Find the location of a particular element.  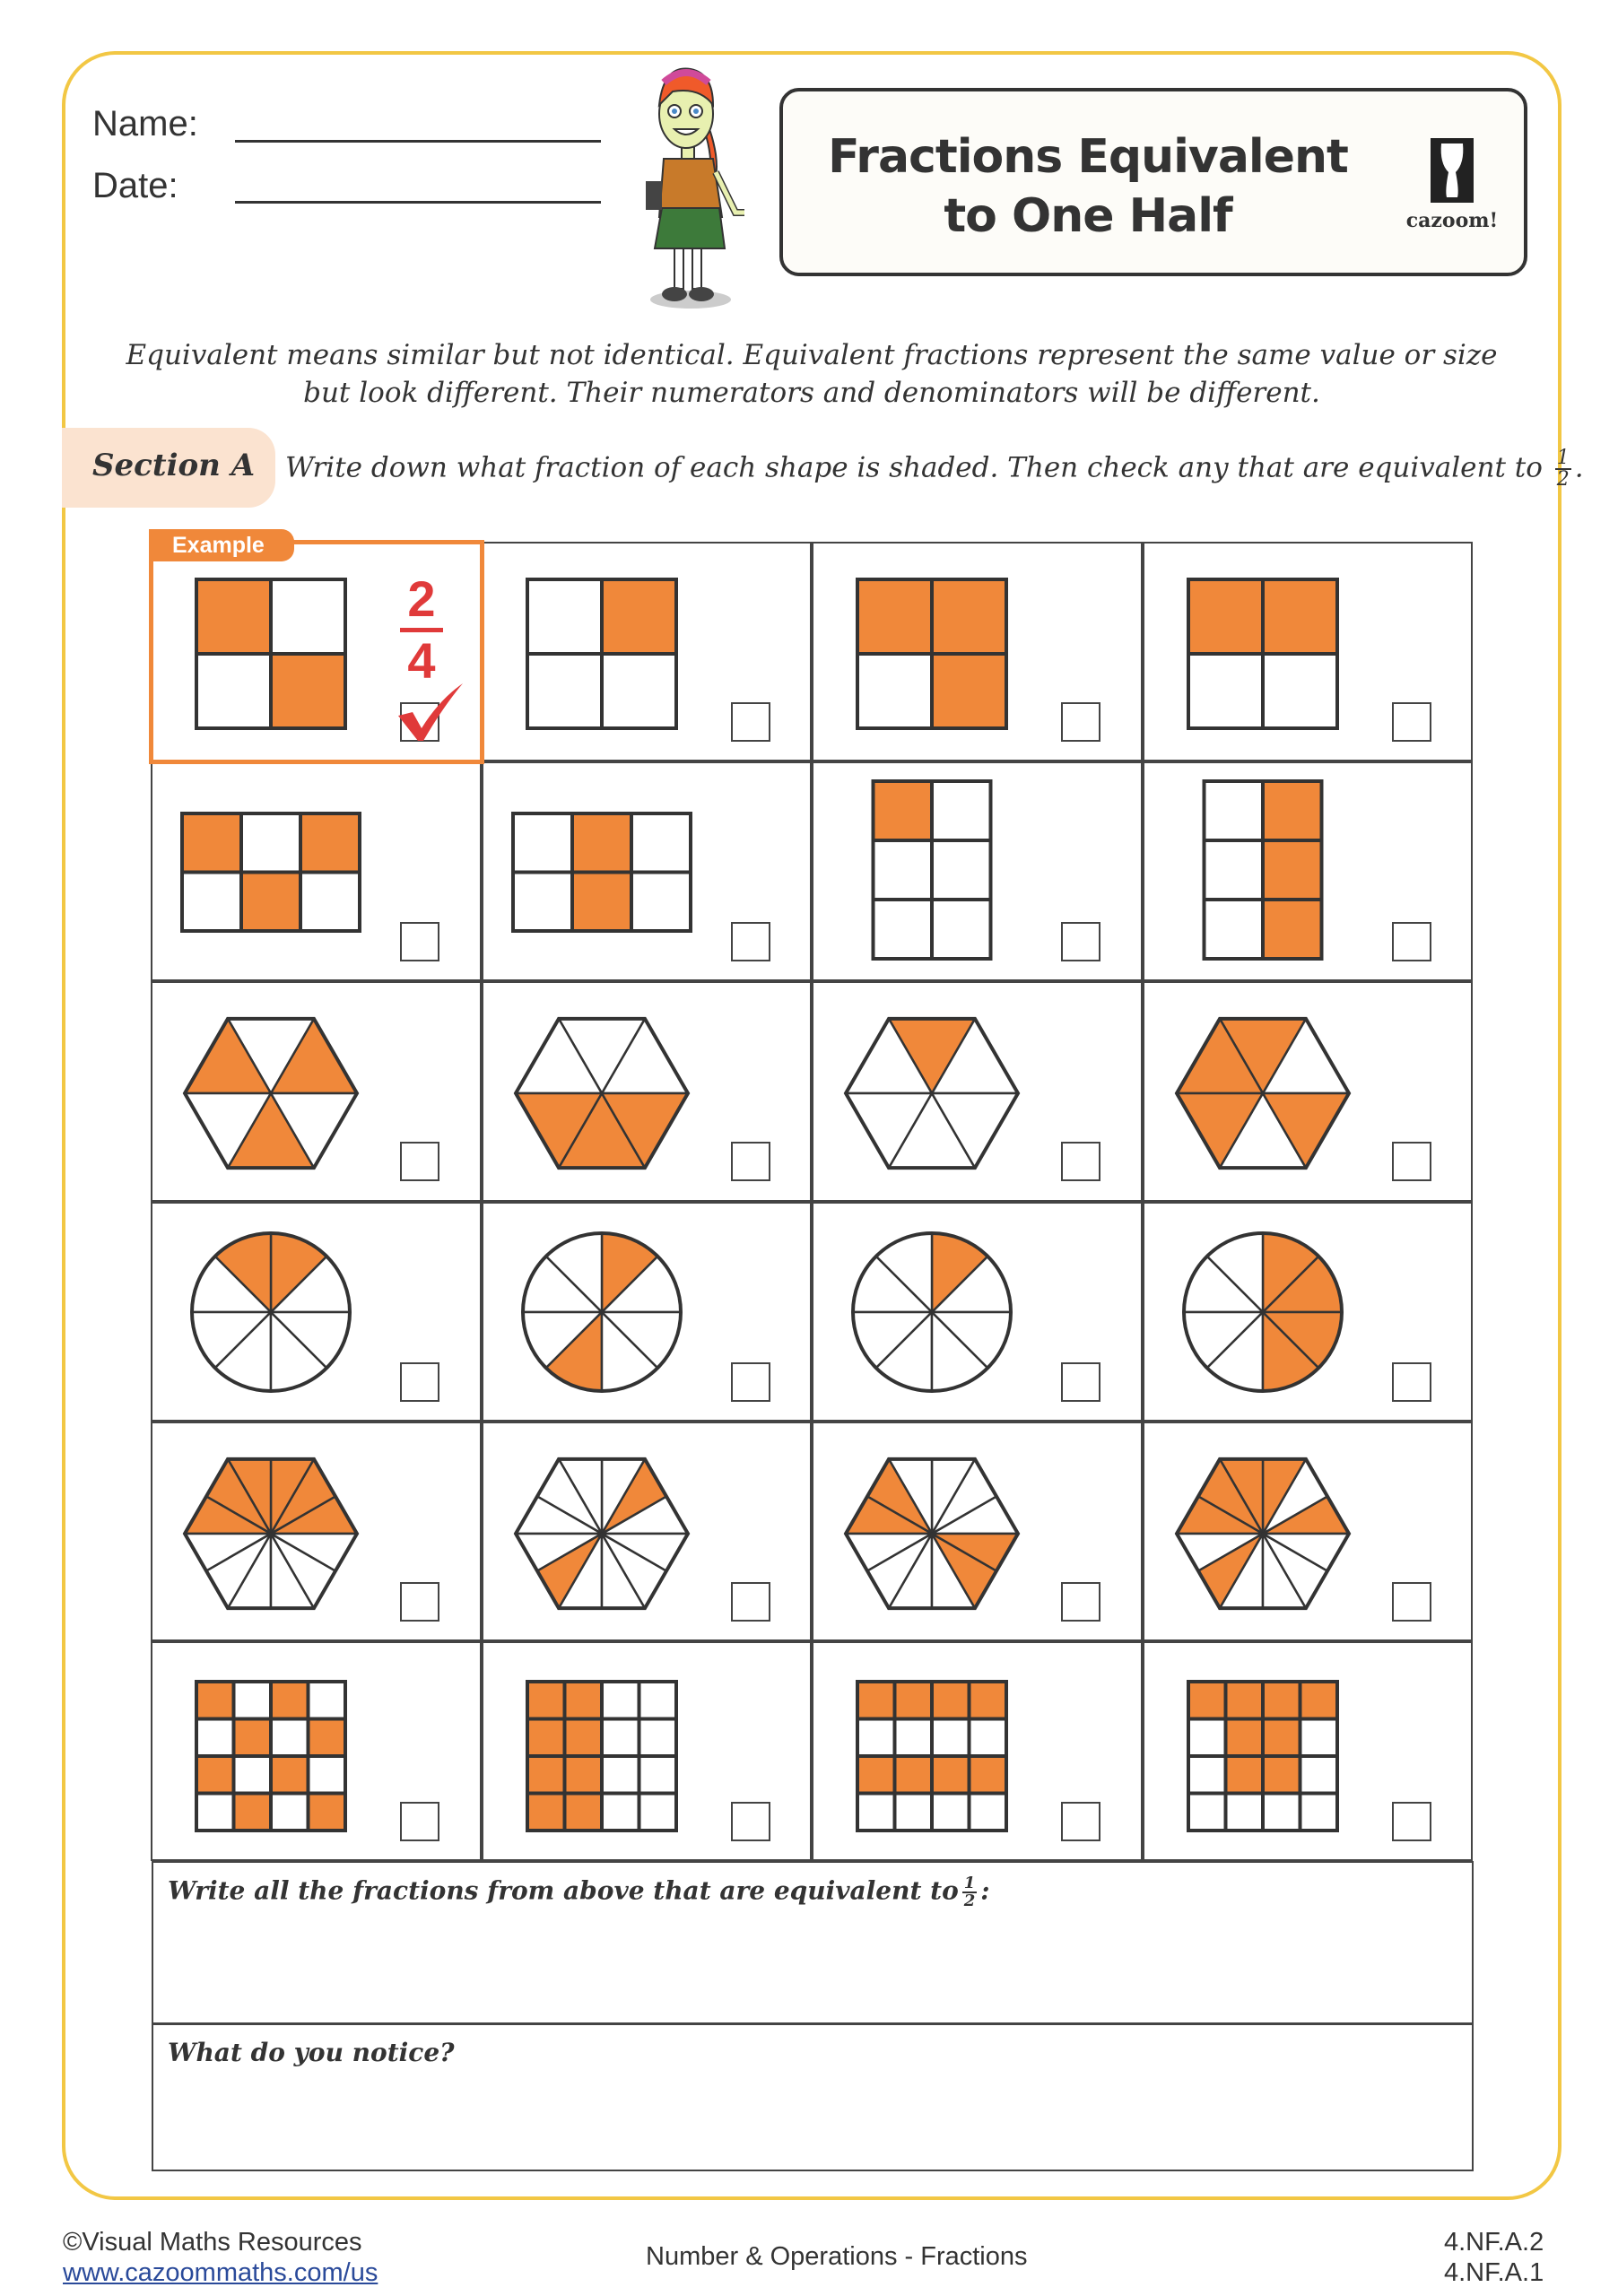

date-field is located at coordinates (418, 202).